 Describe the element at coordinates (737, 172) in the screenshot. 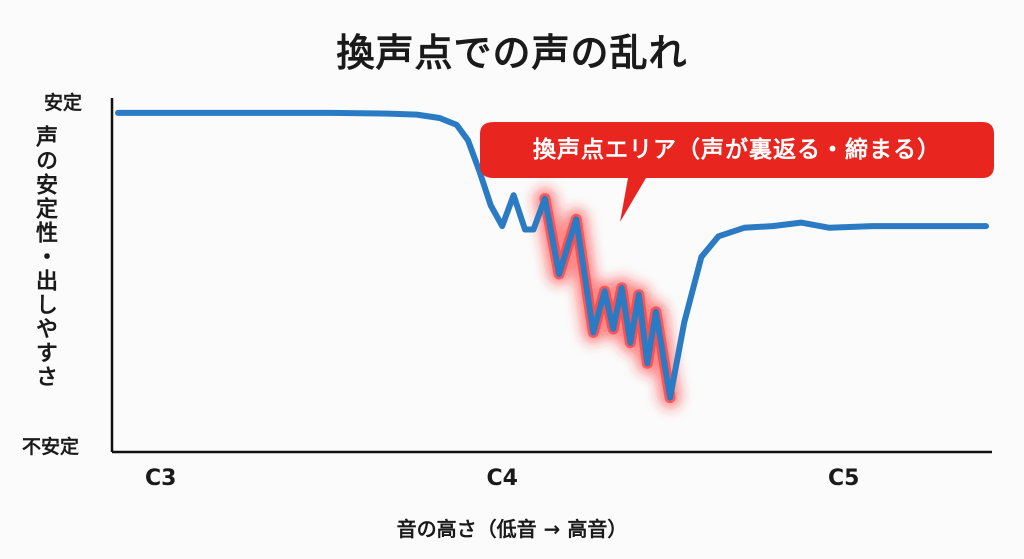

I see `callout-bubble` at that location.